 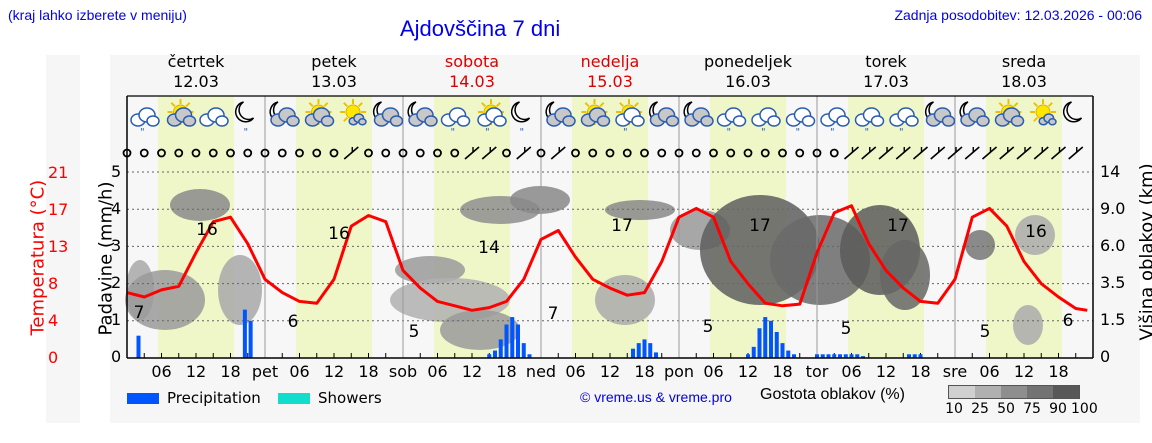 I want to click on day-header: ponedeljek 16.03, so click(x=748, y=72).